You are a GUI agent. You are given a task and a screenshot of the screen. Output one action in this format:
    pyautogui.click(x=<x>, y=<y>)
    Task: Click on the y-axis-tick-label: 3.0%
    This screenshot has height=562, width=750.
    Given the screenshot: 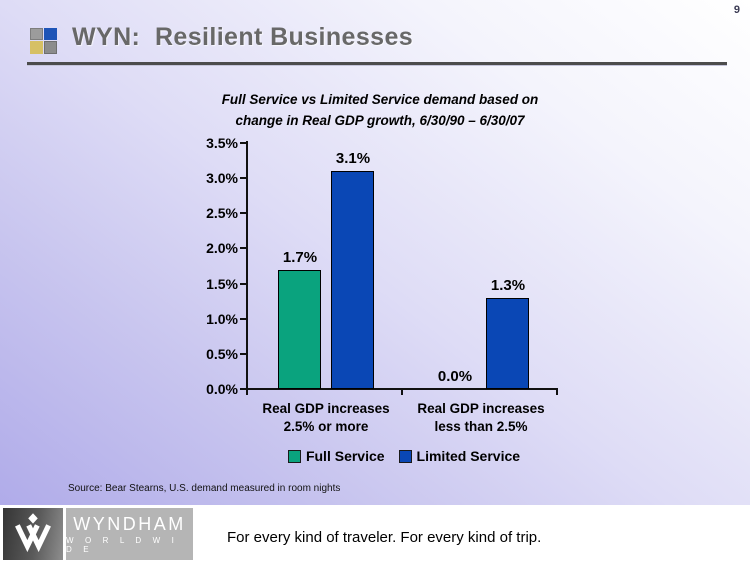 What is the action you would take?
    pyautogui.click(x=222, y=178)
    